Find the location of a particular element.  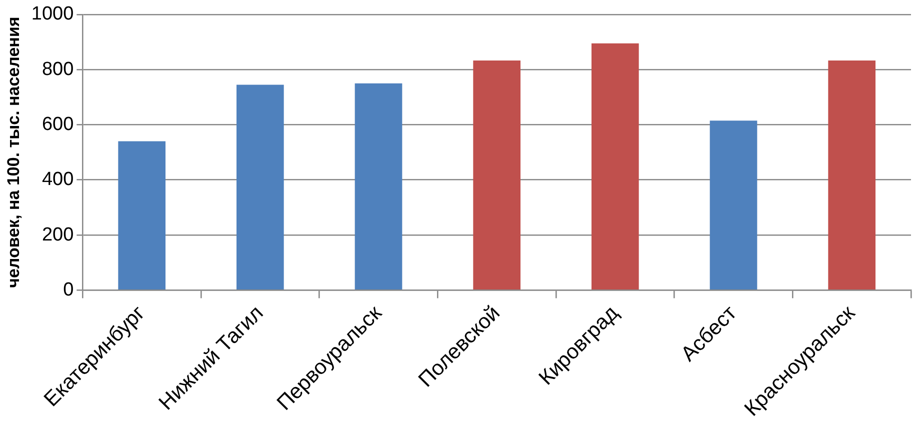

y-tick-label: 1000 is located at coordinates (52, 14).